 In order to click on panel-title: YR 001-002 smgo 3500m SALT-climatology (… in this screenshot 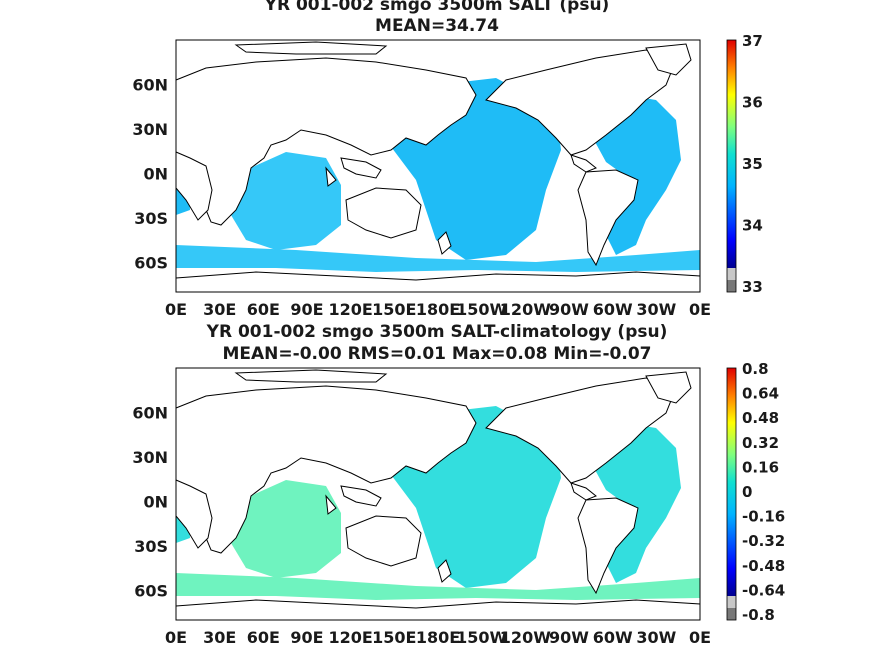, I will do `click(437, 332)`.